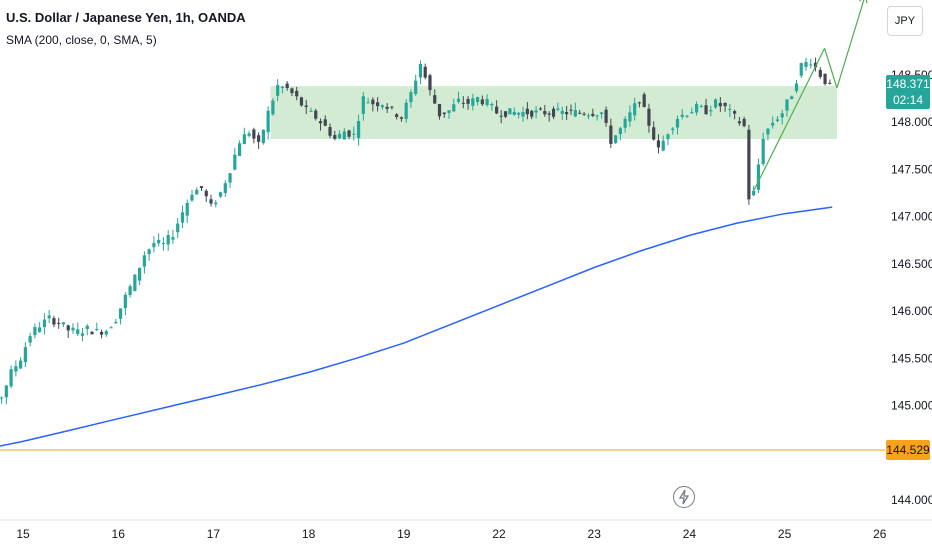 This screenshot has width=932, height=550. Describe the element at coordinates (684, 497) in the screenshot. I see `lightning-icon` at that location.